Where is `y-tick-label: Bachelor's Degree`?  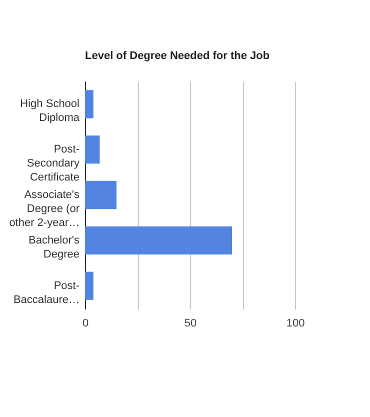 y-tick-label: Bachelor's Degree is located at coordinates (54, 247).